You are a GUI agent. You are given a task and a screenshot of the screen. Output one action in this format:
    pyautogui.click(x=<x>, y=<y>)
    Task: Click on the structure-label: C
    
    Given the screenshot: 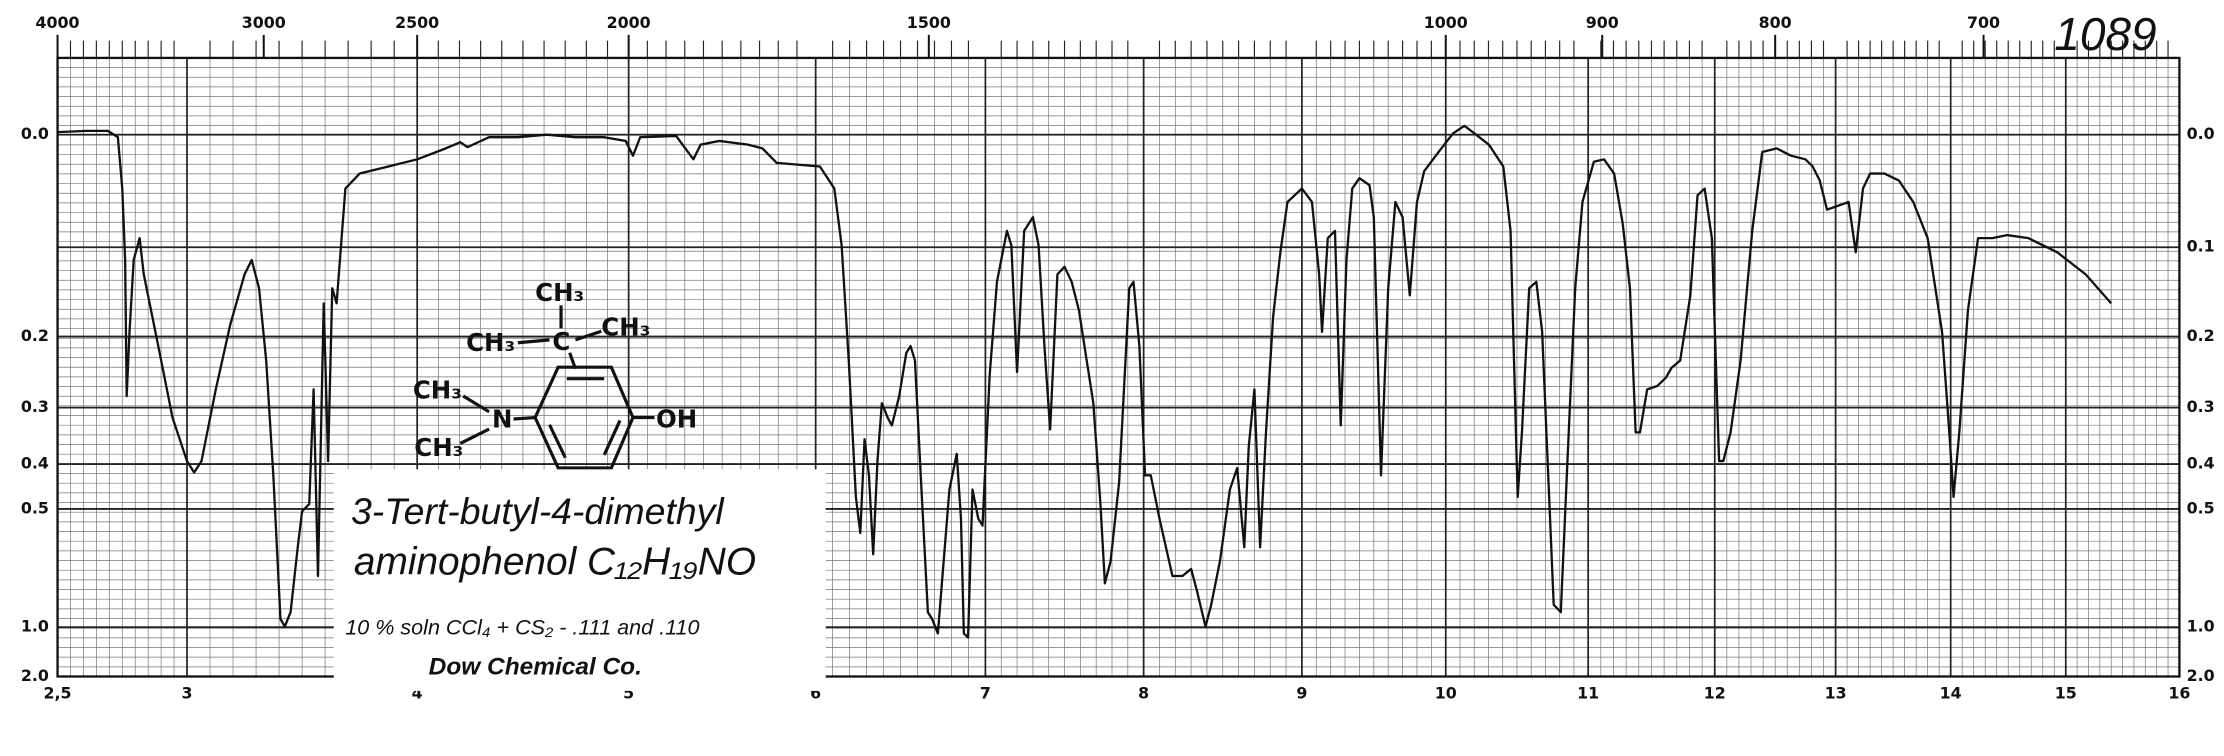 What is the action you would take?
    pyautogui.click(x=561, y=341)
    